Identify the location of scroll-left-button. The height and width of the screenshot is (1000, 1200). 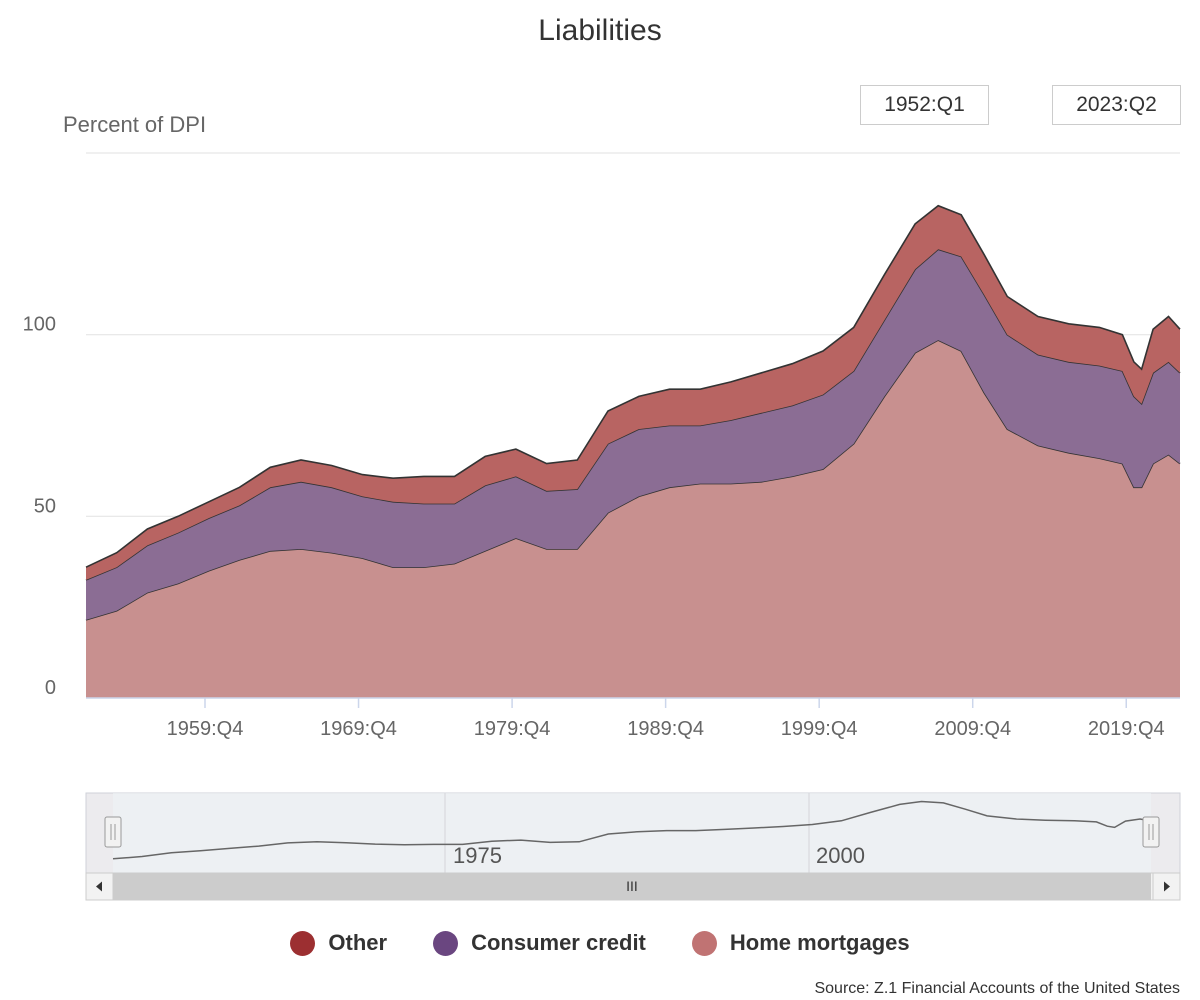
(99, 886).